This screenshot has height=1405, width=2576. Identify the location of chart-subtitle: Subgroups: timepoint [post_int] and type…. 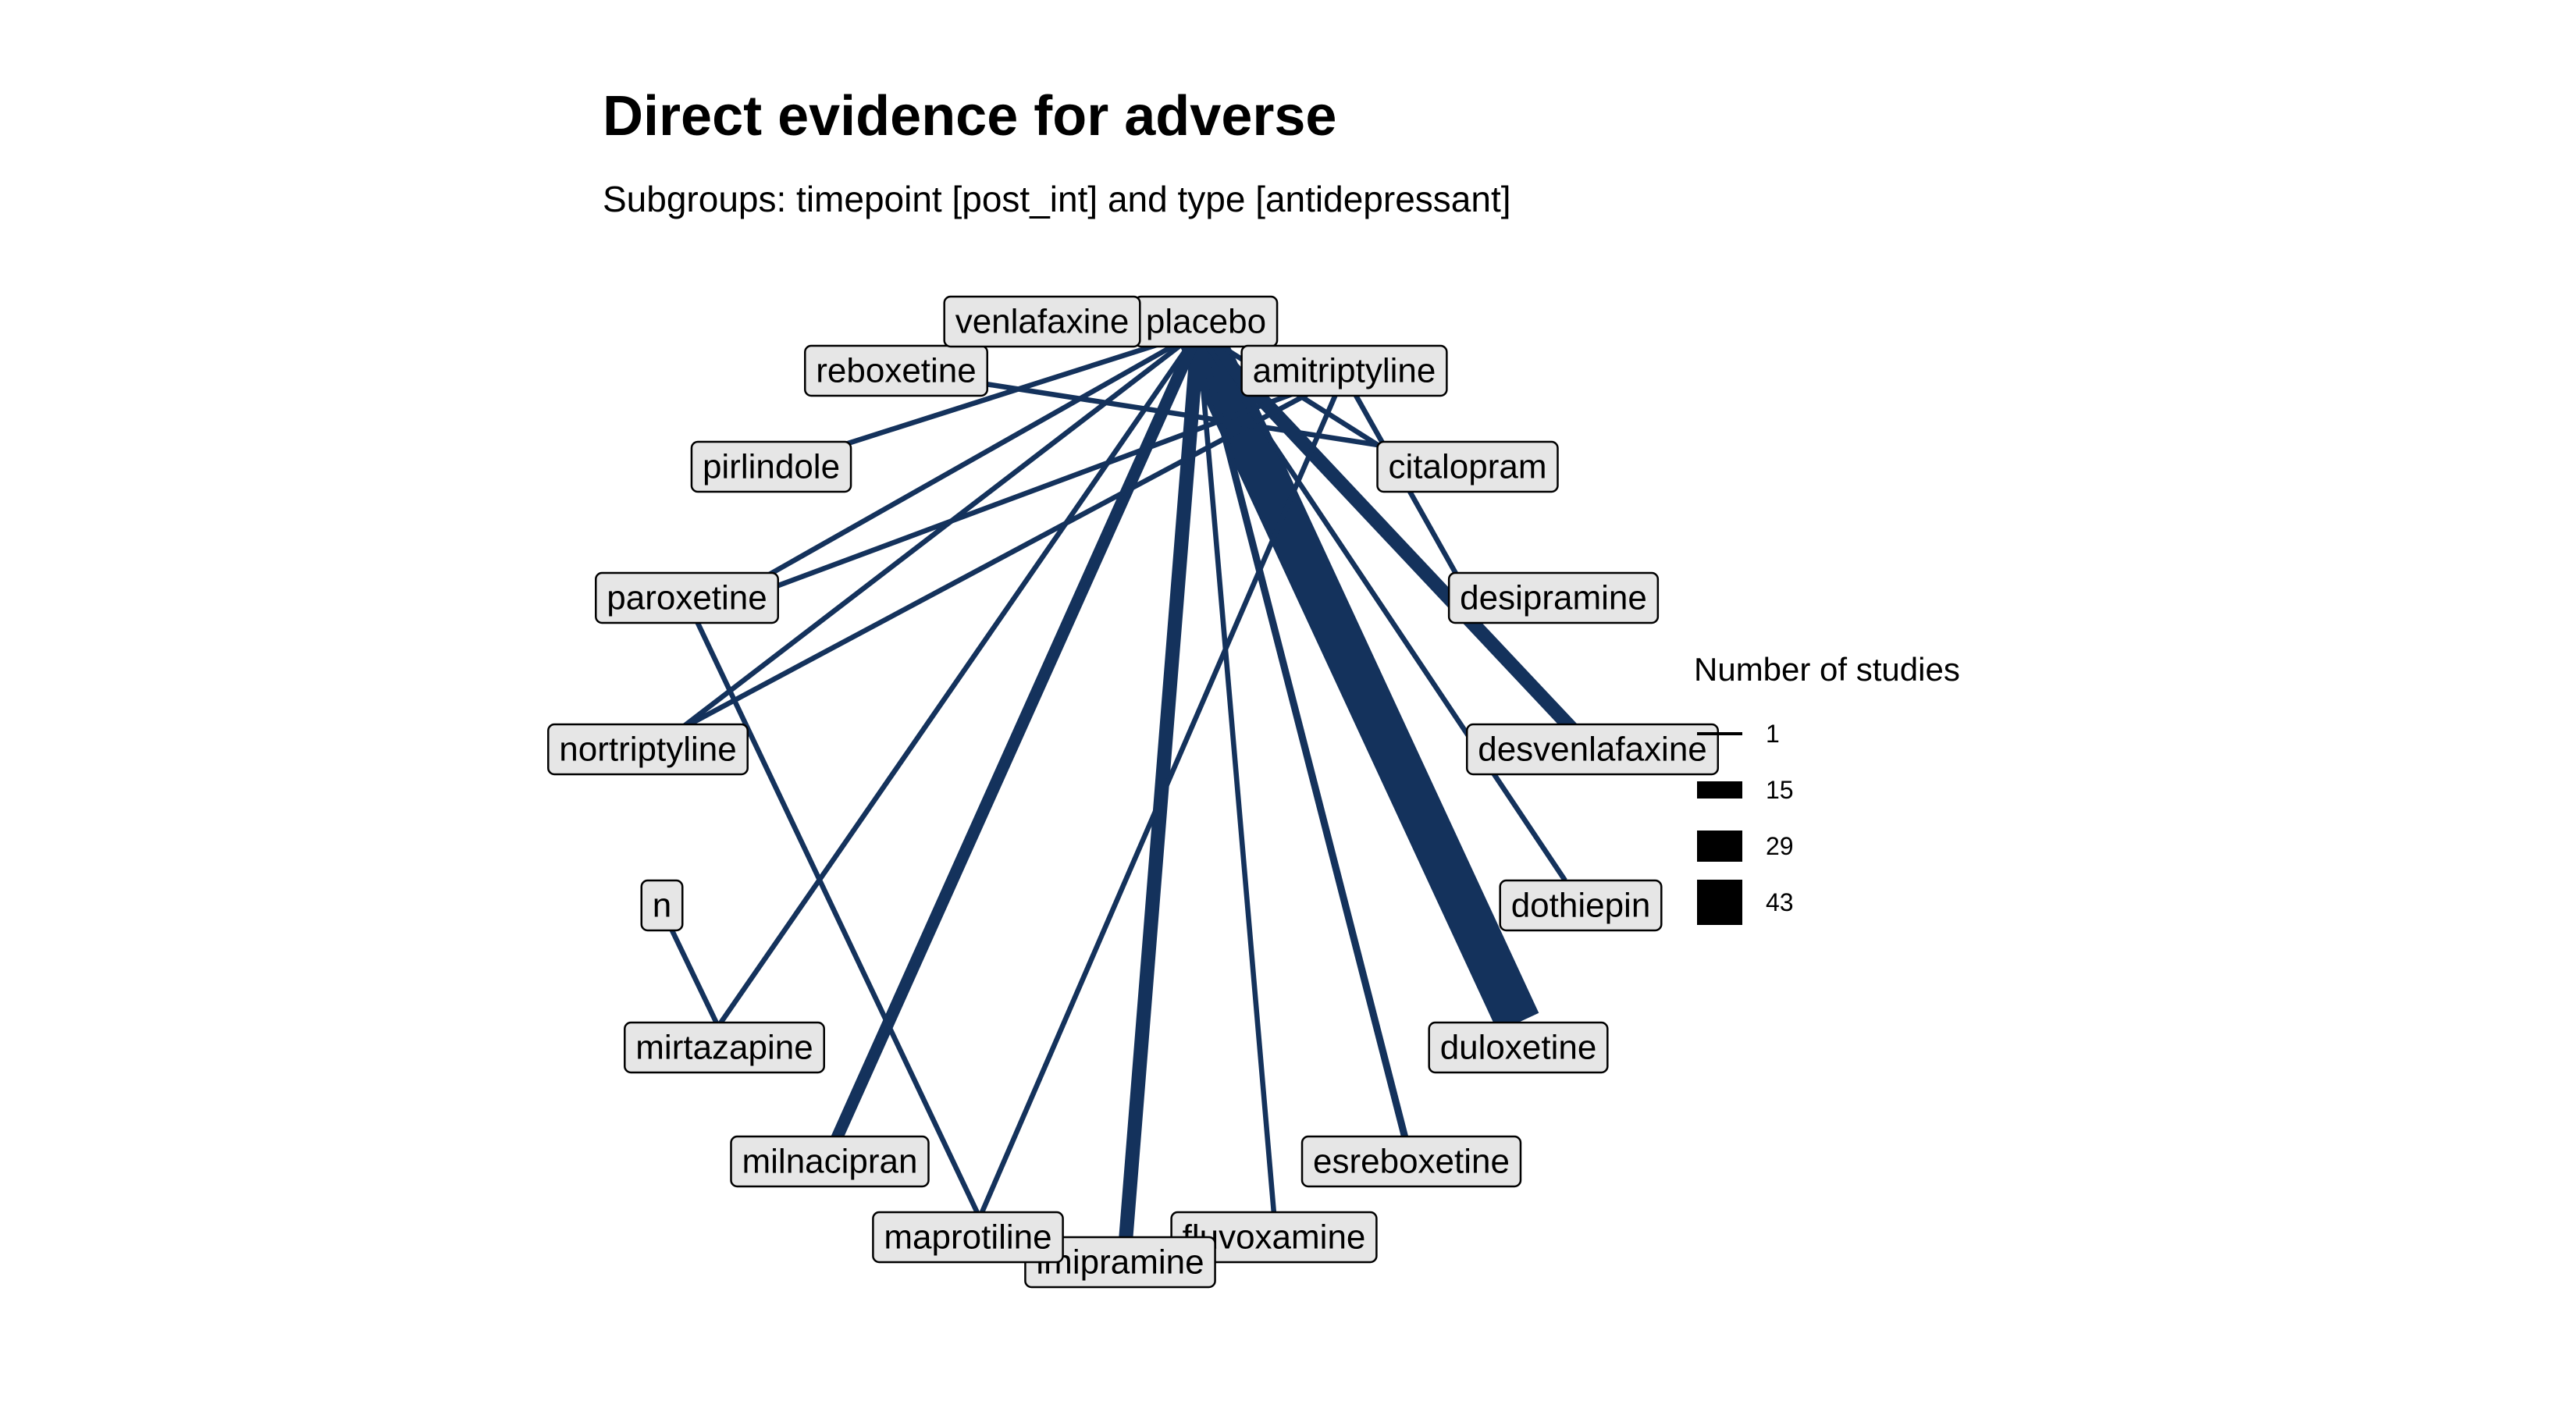
(1057, 199).